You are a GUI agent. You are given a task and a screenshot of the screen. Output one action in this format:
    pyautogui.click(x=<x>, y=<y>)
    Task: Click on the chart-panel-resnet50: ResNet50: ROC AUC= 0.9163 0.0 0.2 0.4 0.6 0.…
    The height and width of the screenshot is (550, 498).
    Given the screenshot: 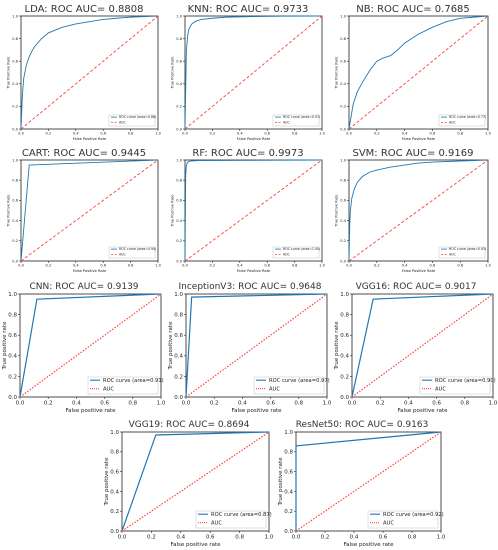 What is the action you would take?
    pyautogui.click(x=362, y=483)
    